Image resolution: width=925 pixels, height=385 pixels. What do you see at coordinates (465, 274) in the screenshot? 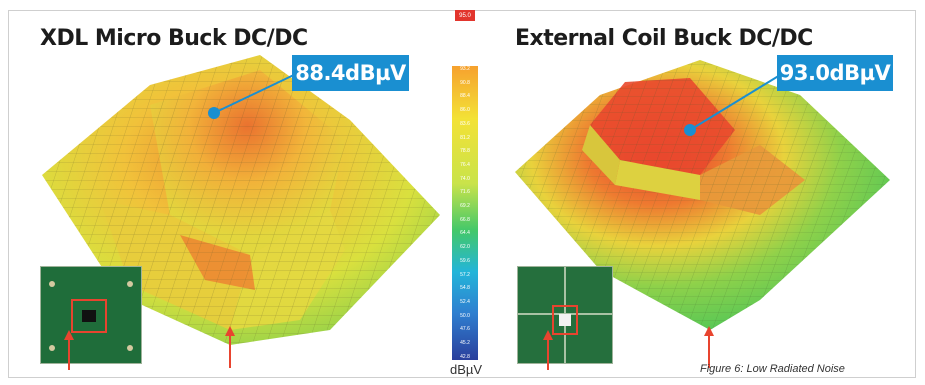
I see `scale-tick: 57.2` at bounding box center [465, 274].